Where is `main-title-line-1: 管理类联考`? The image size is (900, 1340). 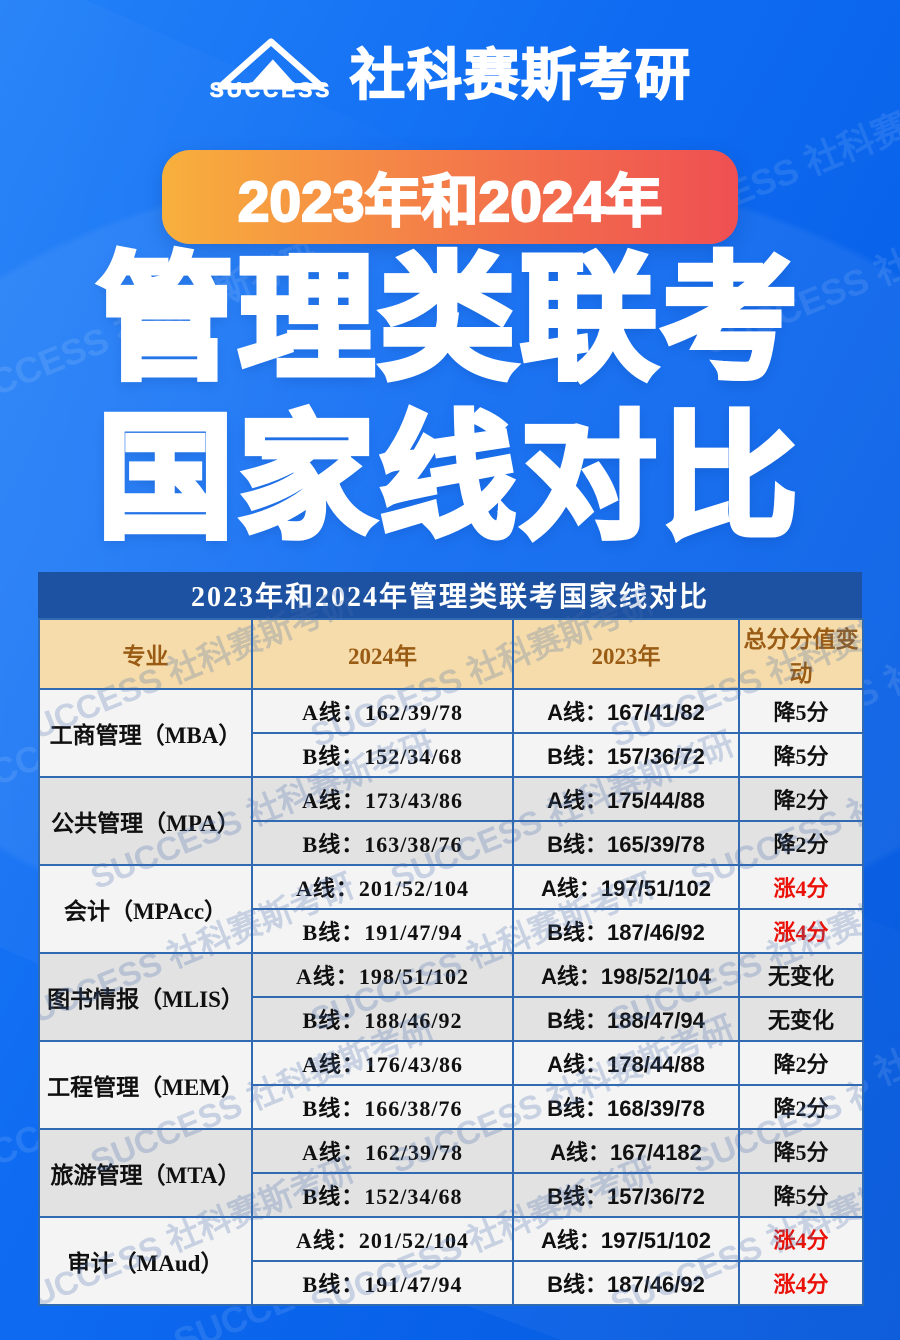
main-title-line-1: 管理类联考 is located at coordinates (449, 319).